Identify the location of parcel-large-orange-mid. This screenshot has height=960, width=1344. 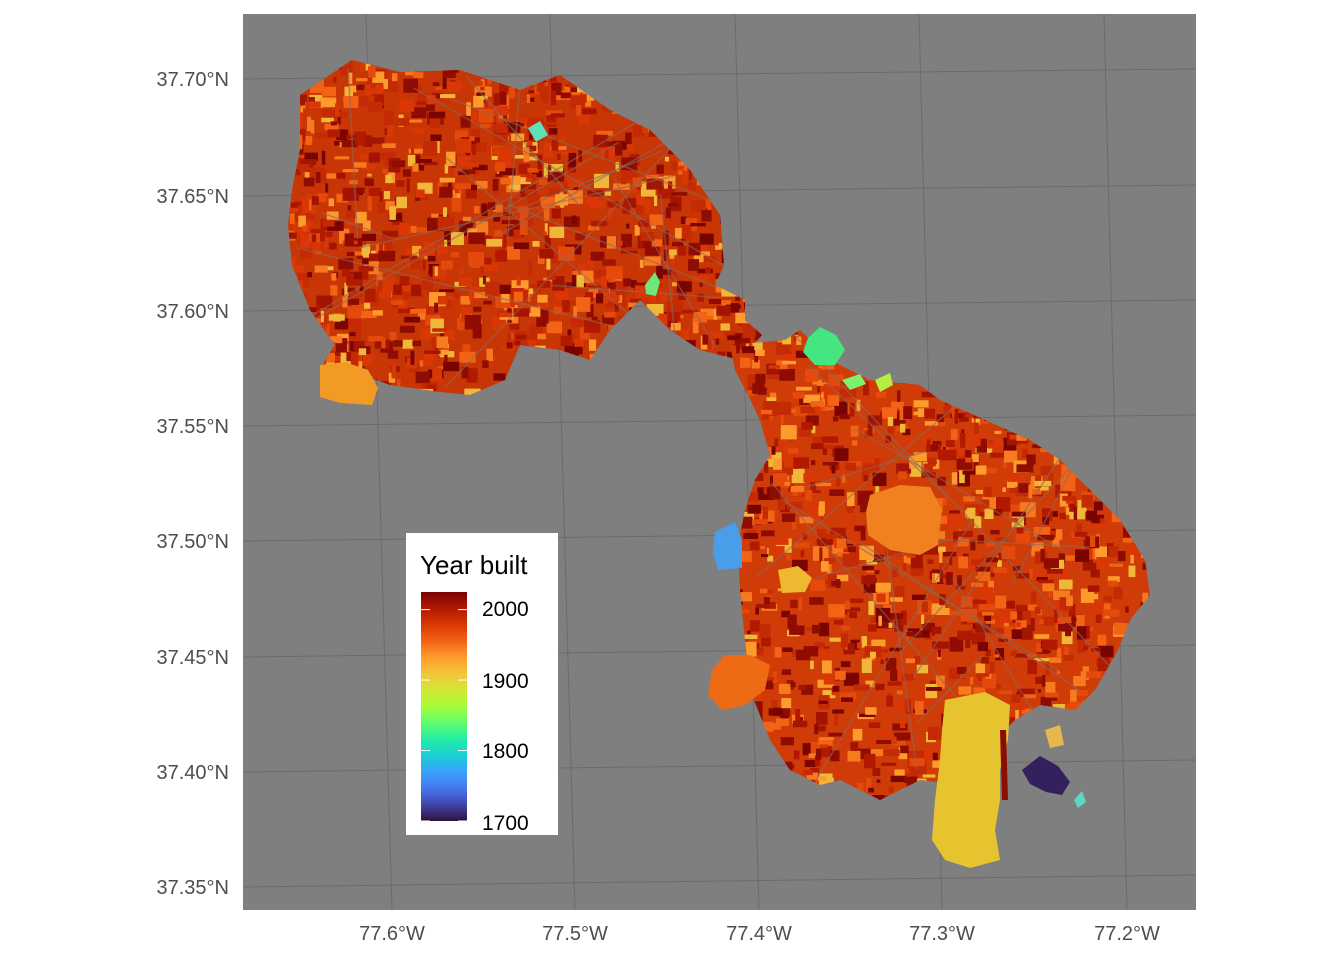
(904, 520).